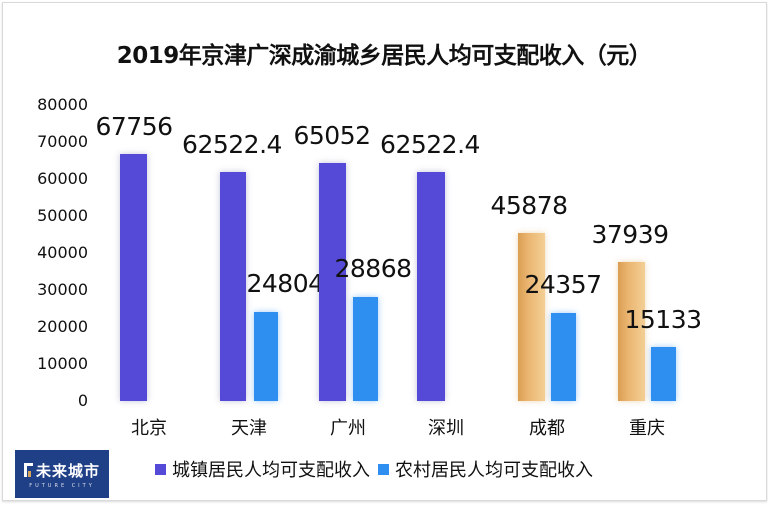 This screenshot has height=513, width=768. What do you see at coordinates (348, 428) in the screenshot?
I see `x-tick: 广州` at bounding box center [348, 428].